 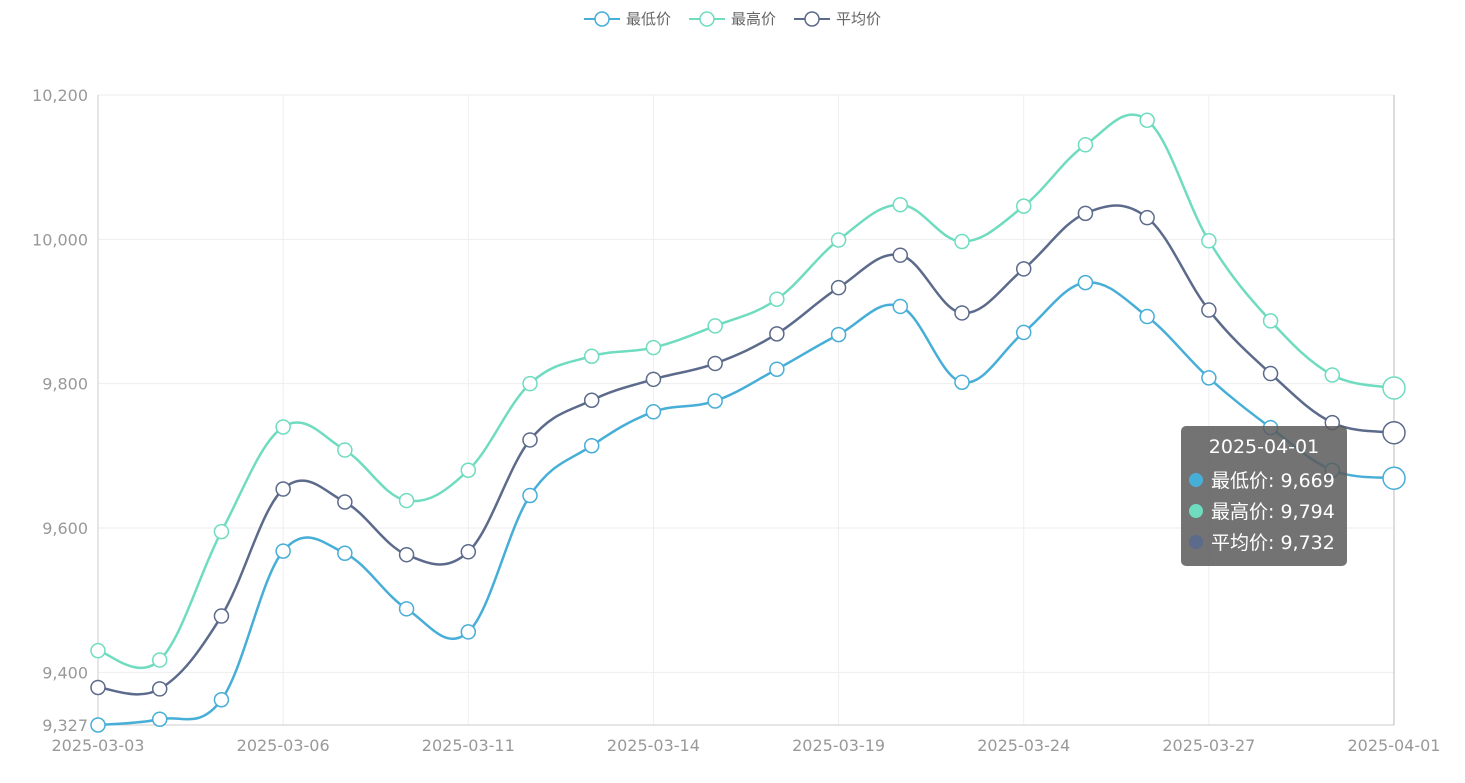 What do you see at coordinates (468, 745) in the screenshot?
I see `x-tick-label: 2025-03-11` at bounding box center [468, 745].